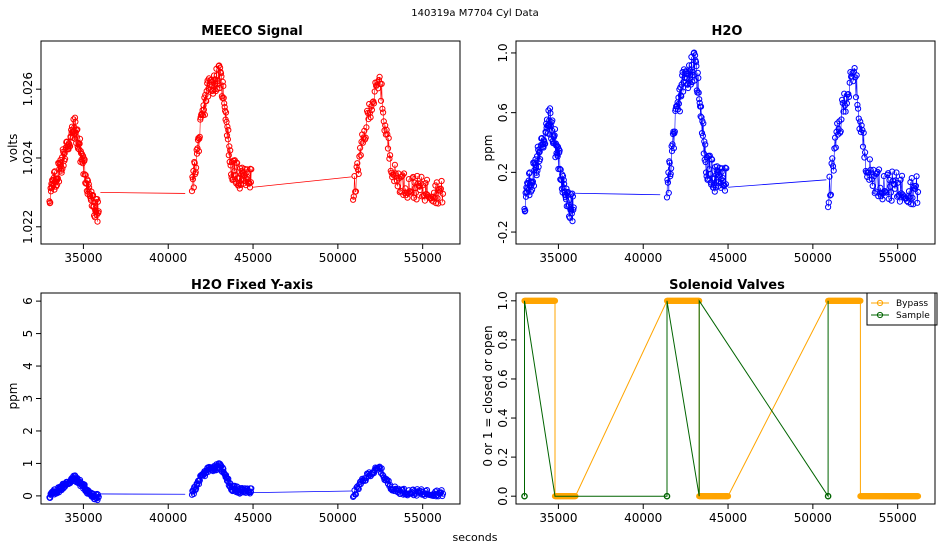 The height and width of the screenshot is (550, 950). I want to click on chart-title: MEECO Signal, so click(251, 31).